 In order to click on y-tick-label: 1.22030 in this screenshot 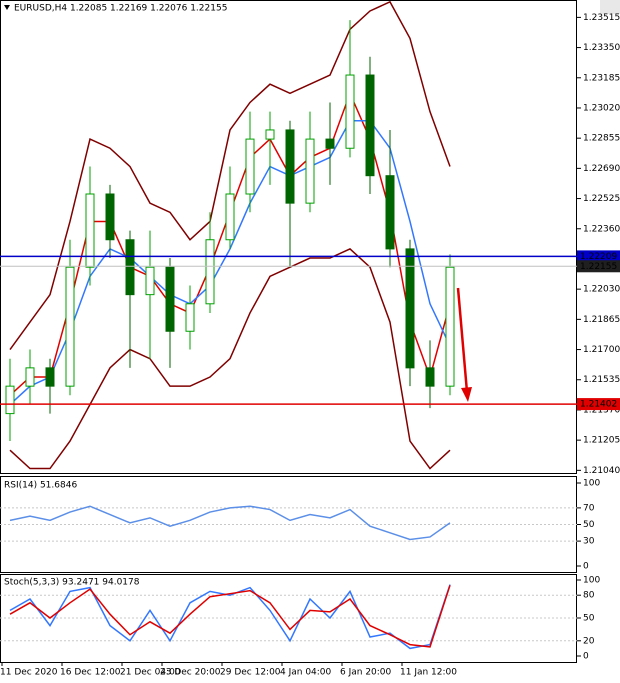, I will do `click(601, 290)`.